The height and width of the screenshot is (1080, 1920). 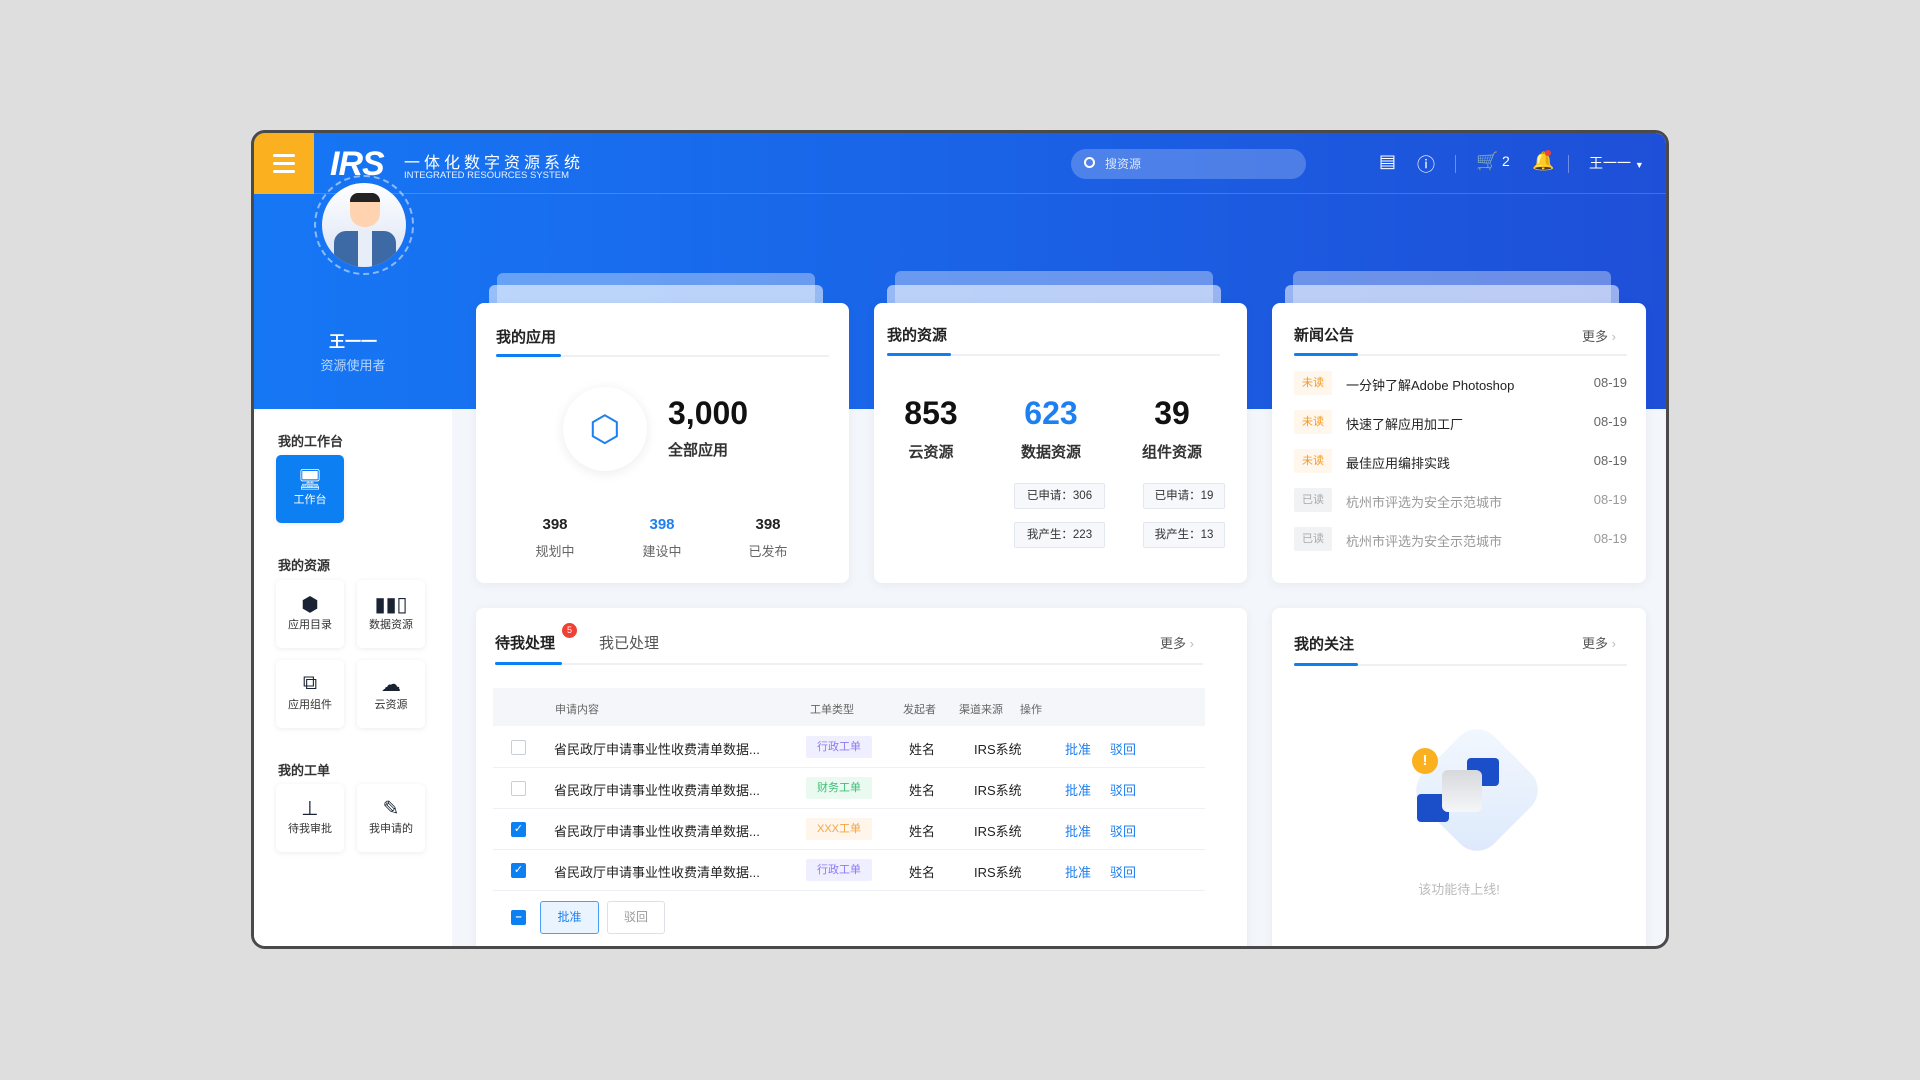 I want to click on tile-label: 工作台, so click(x=310, y=500).